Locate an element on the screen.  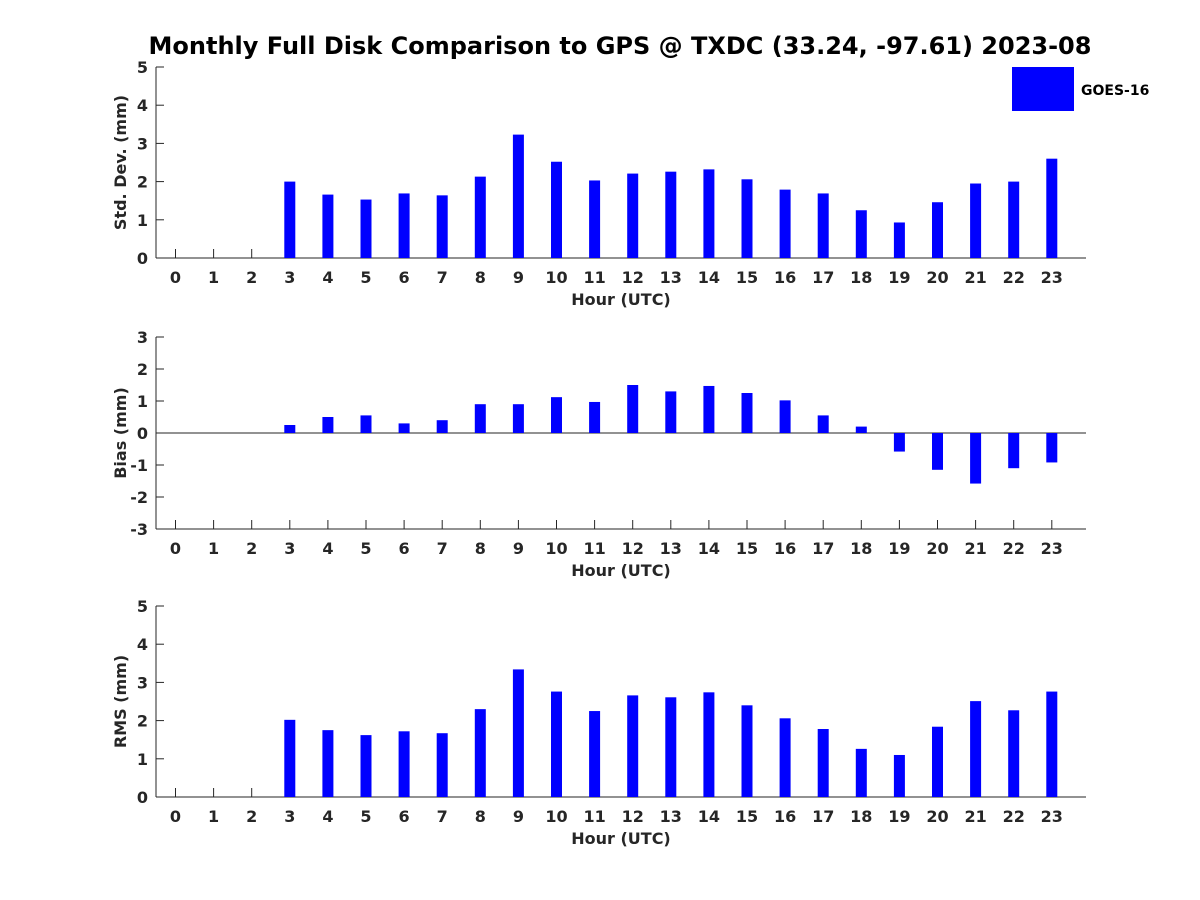
y-axis-label: RMS (mm) is located at coordinates (120, 701).